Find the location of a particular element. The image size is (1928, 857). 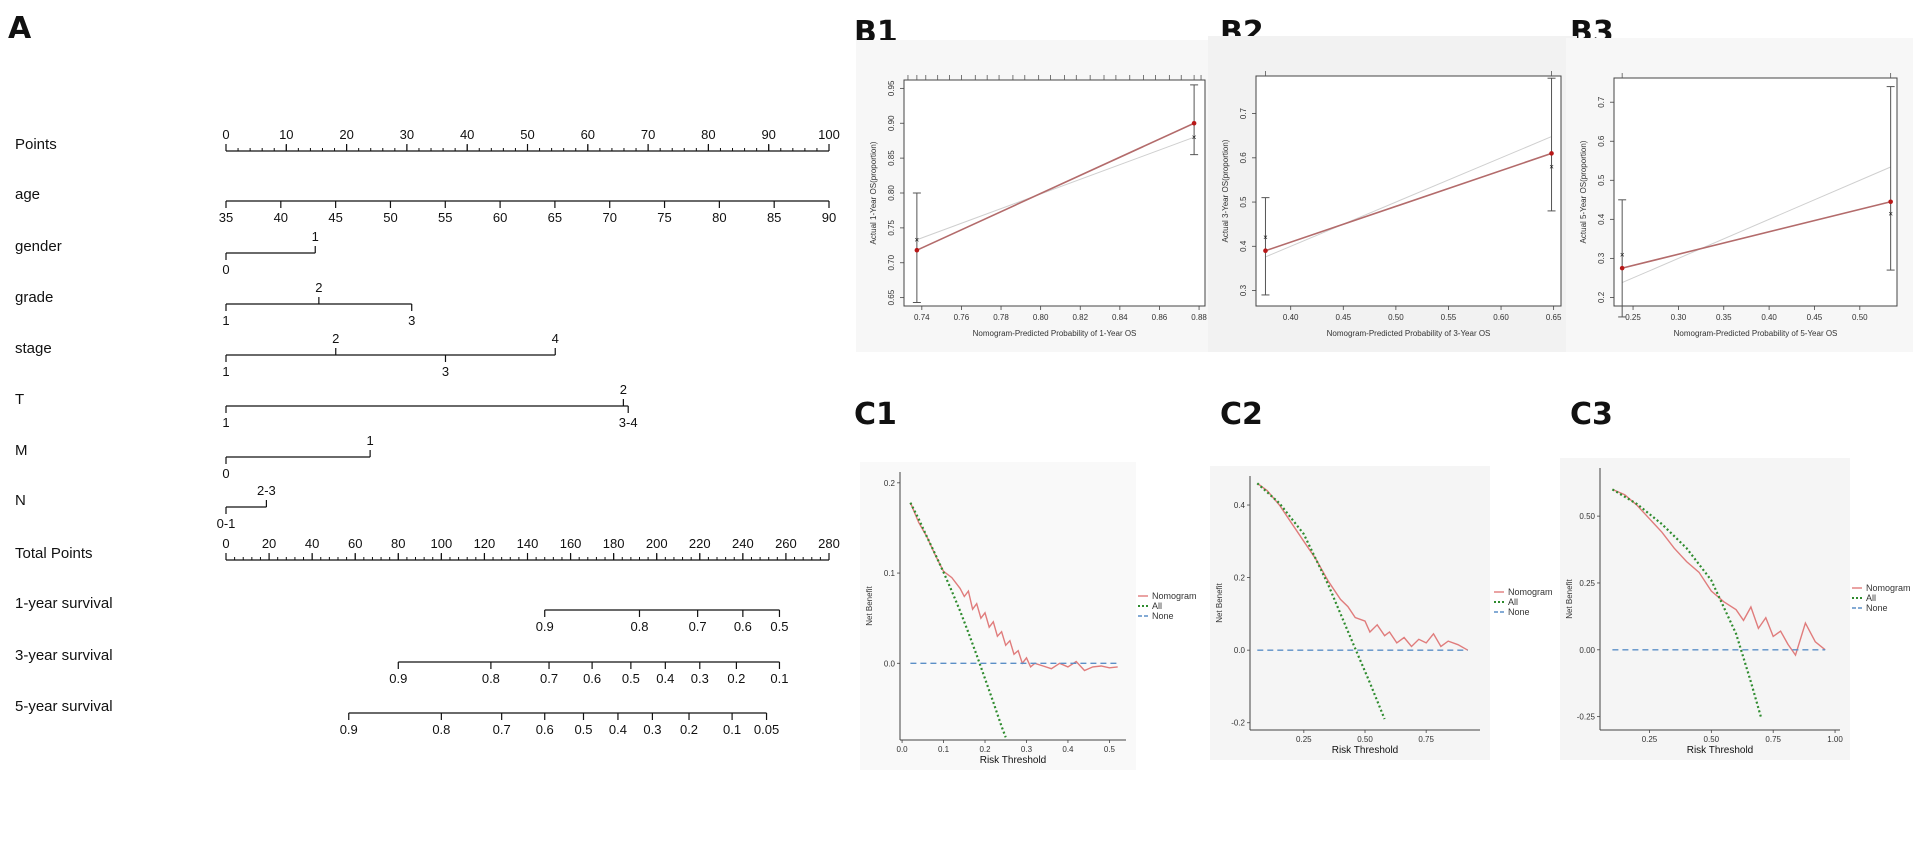

y-axis-label: Actual 3-Year OS(proportion) is located at coordinates (1225, 190).